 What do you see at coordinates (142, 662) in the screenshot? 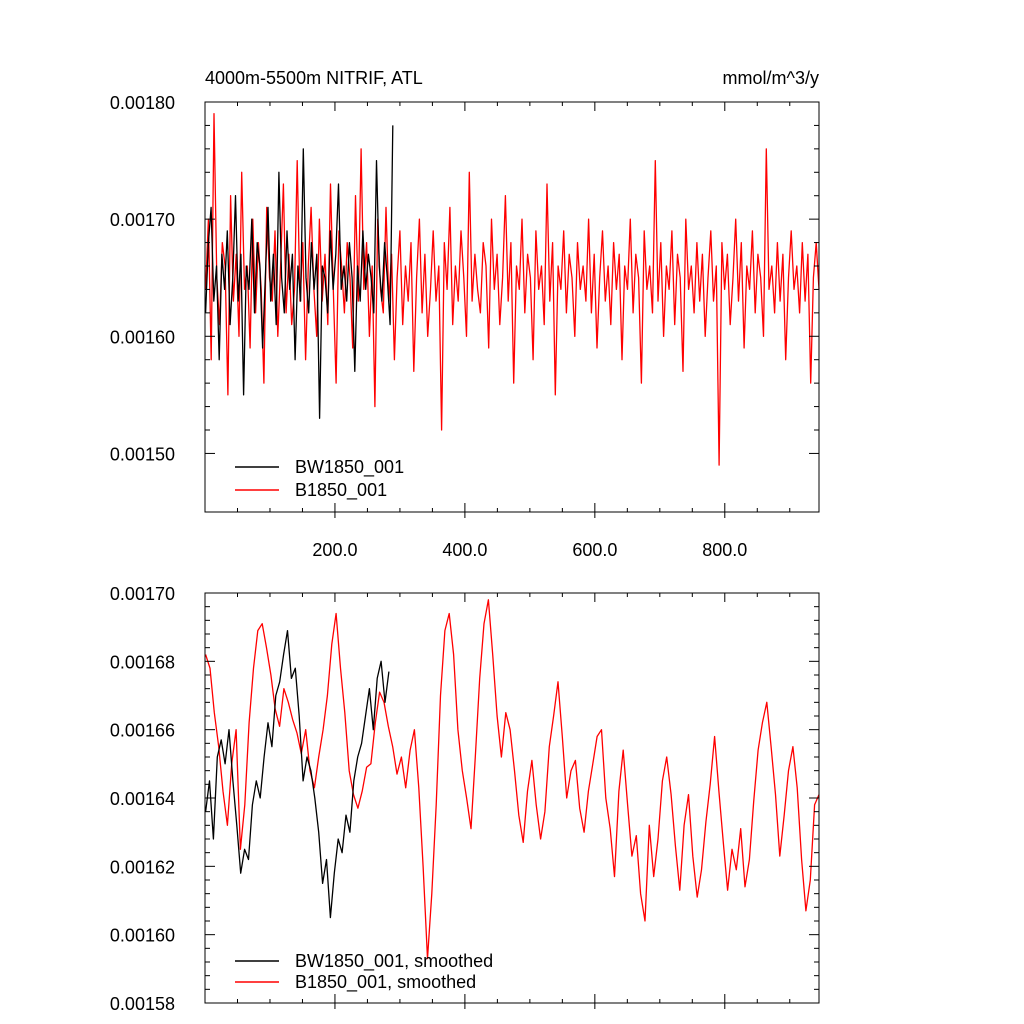
I see `y-tick-label: 0.00168` at bounding box center [142, 662].